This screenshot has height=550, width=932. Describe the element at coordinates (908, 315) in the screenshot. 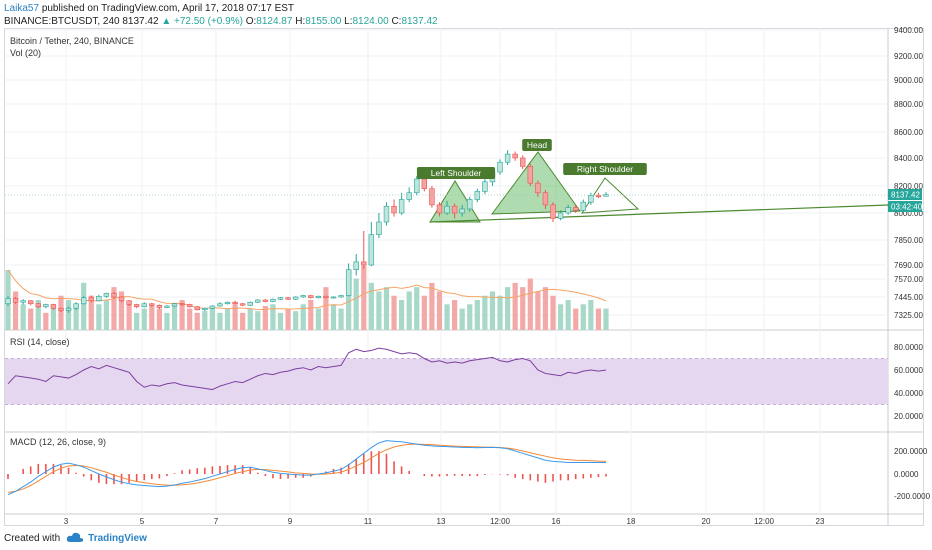

I see `price-tick-label: 7325.00` at that location.